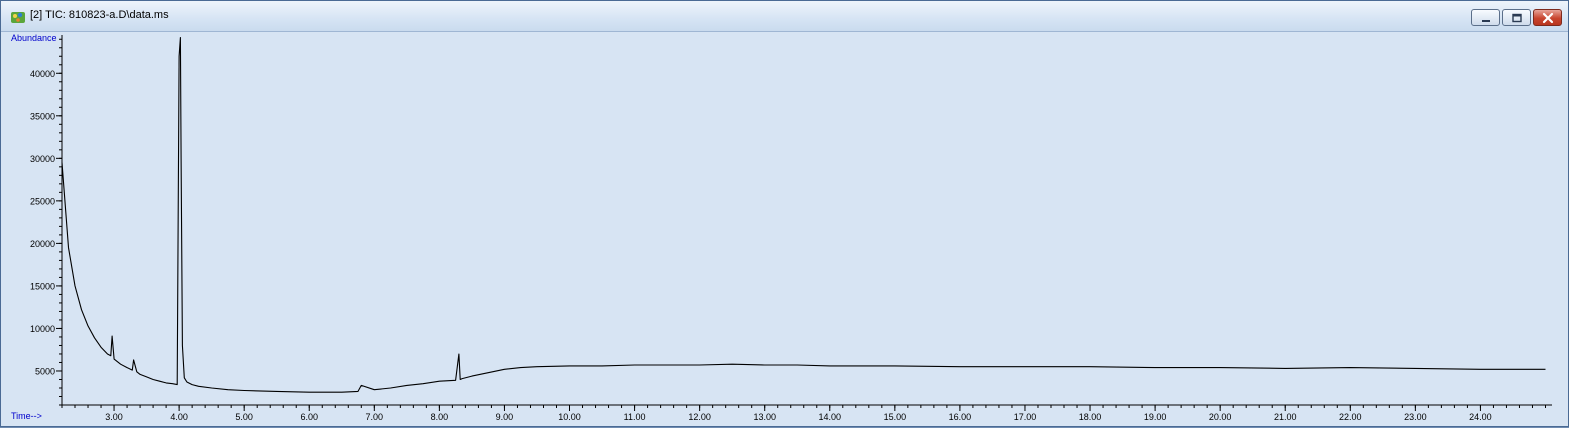  What do you see at coordinates (440, 417) in the screenshot?
I see `x-tick-label: 8.00` at bounding box center [440, 417].